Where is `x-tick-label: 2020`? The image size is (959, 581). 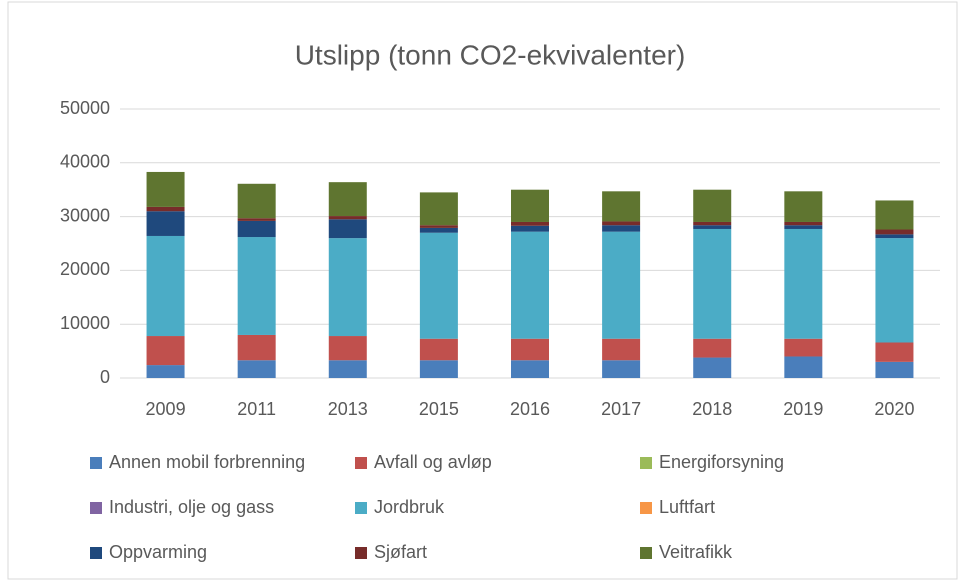
x-tick-label: 2020 is located at coordinates (894, 409).